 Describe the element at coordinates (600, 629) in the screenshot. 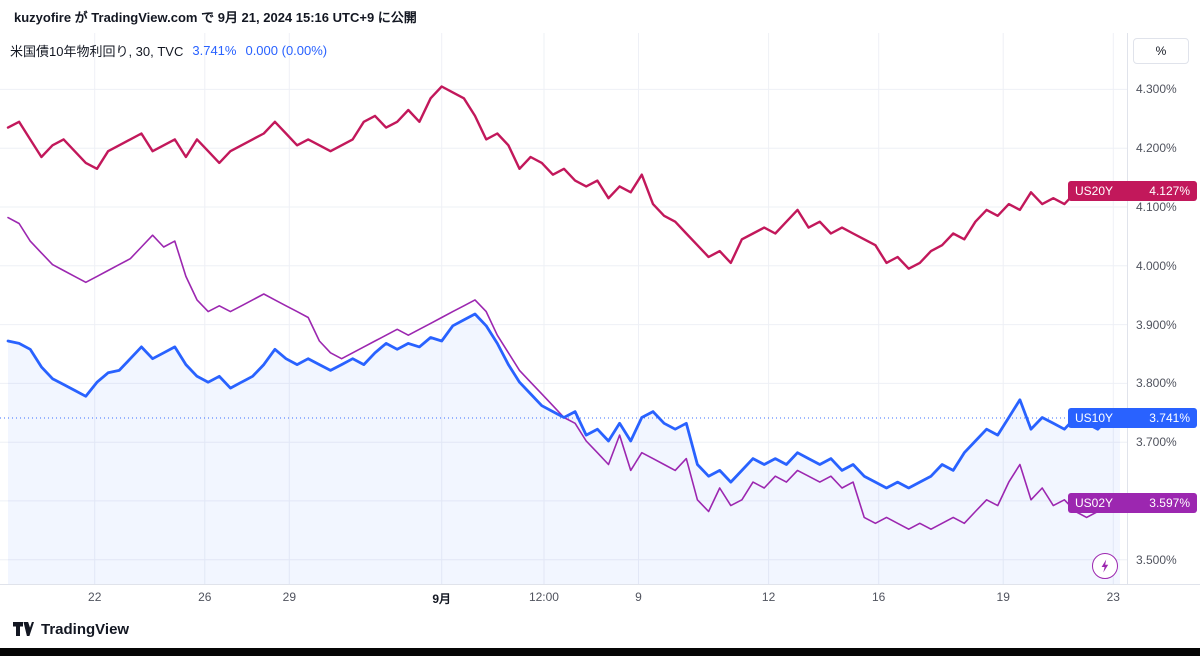

I see `footer-bar: TradingView` at that location.